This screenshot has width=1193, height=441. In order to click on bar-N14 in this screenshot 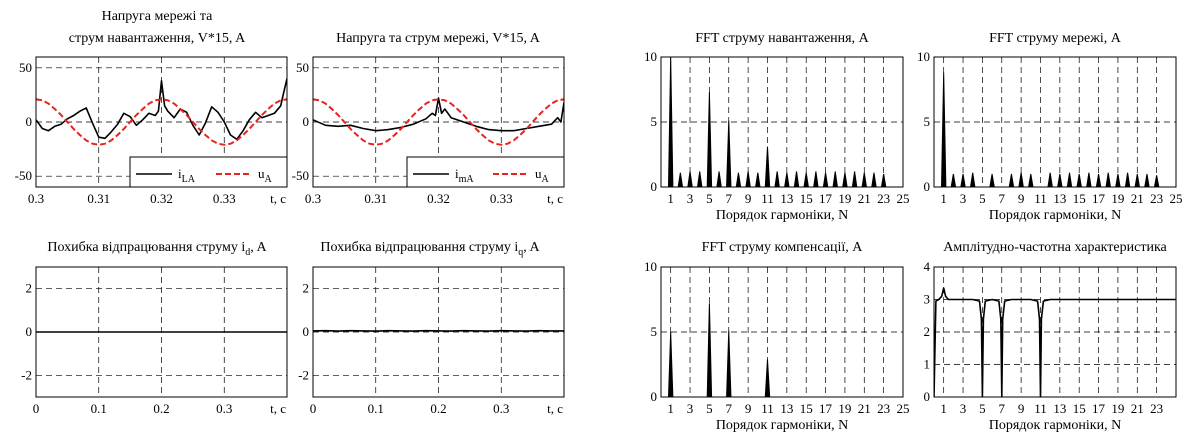, I will do `click(796, 179)`.